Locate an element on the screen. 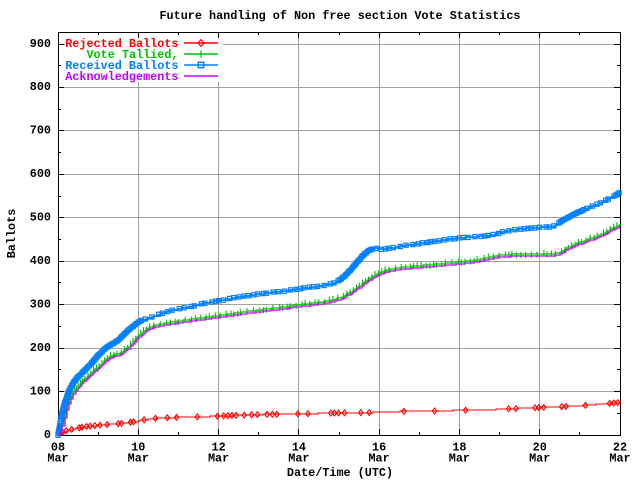 Image resolution: width=640 pixels, height=480 pixels. svg-text: 200 is located at coordinates (40, 348).